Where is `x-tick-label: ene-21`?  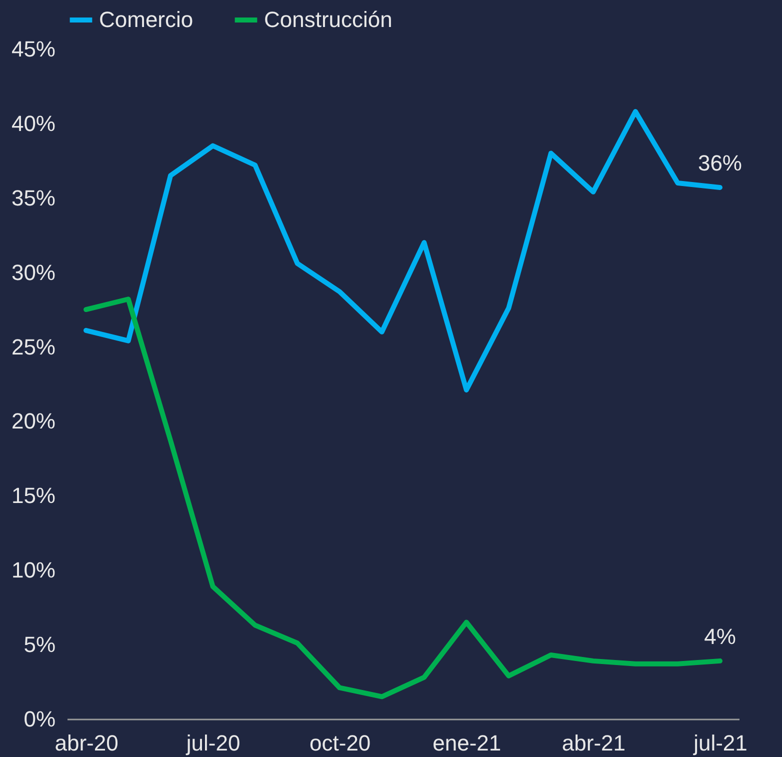 x-tick-label: ene-21 is located at coordinates (467, 743).